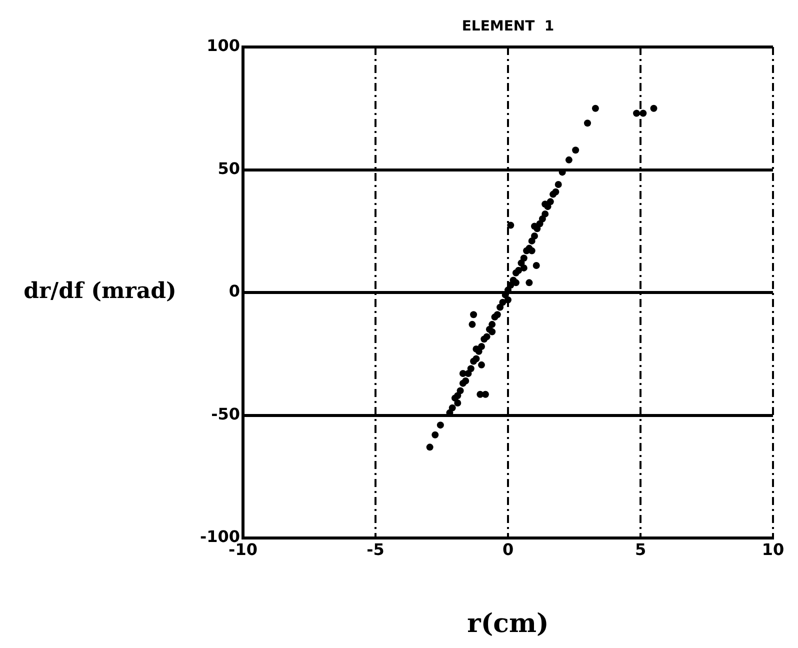  Describe the element at coordinates (640, 549) in the screenshot. I see `x-tick-label: 5` at that location.